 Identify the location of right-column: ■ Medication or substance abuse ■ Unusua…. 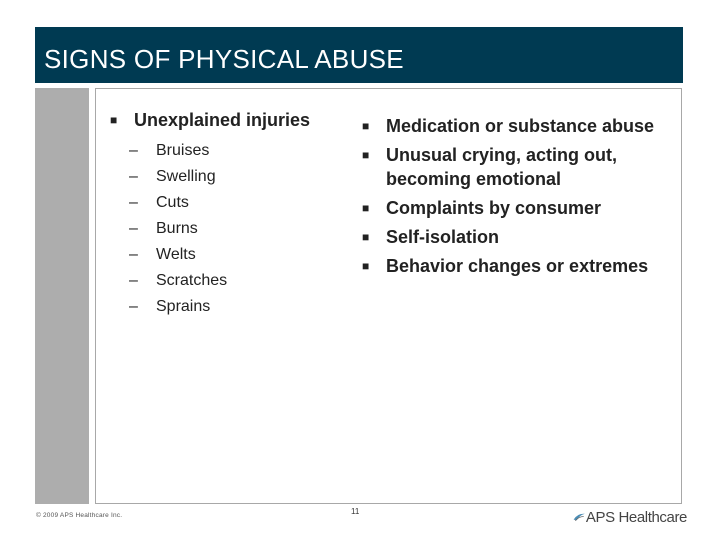
(512, 198).